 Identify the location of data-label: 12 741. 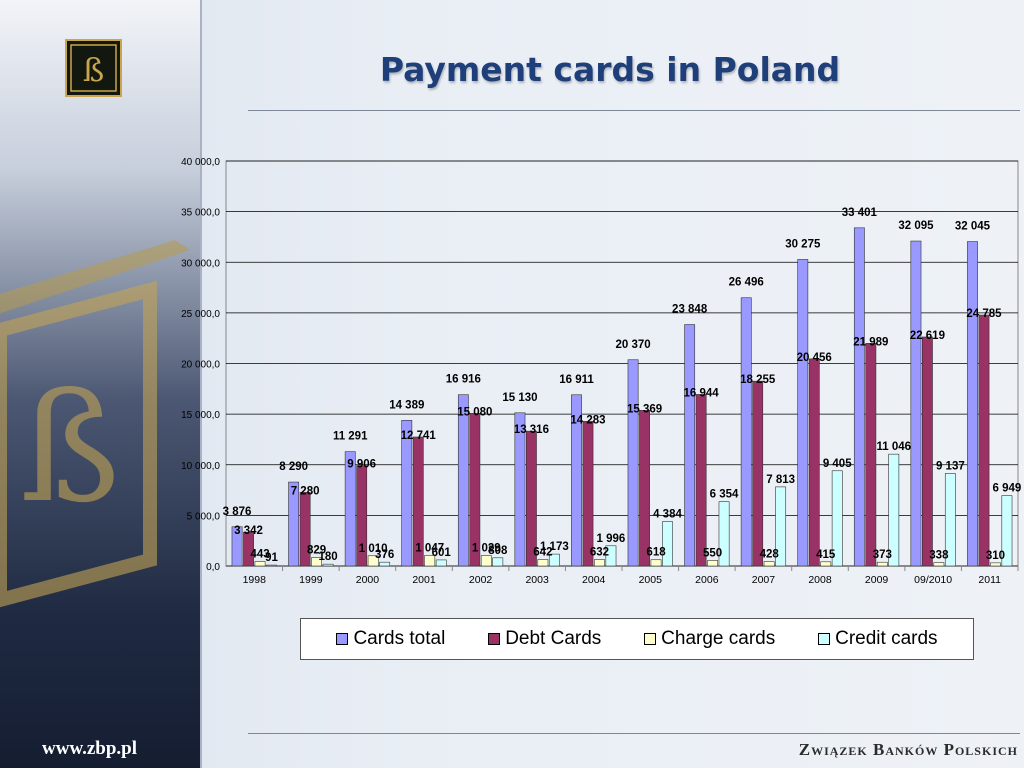
(419, 436).